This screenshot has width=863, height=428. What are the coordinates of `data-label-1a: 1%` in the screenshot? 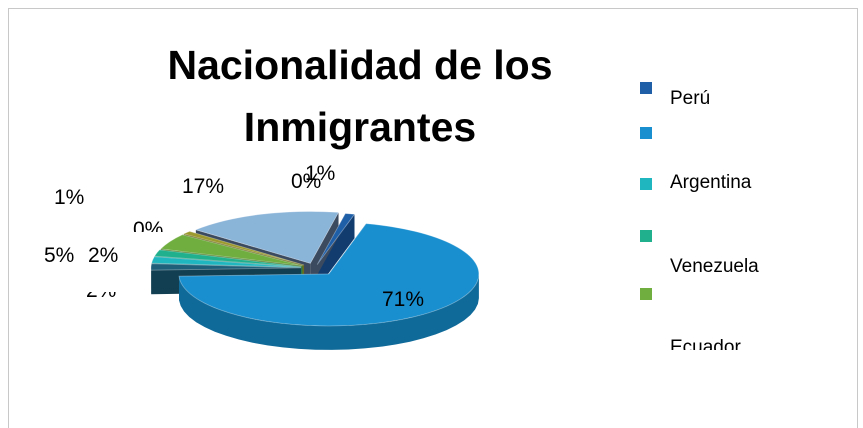 It's located at (320, 174).